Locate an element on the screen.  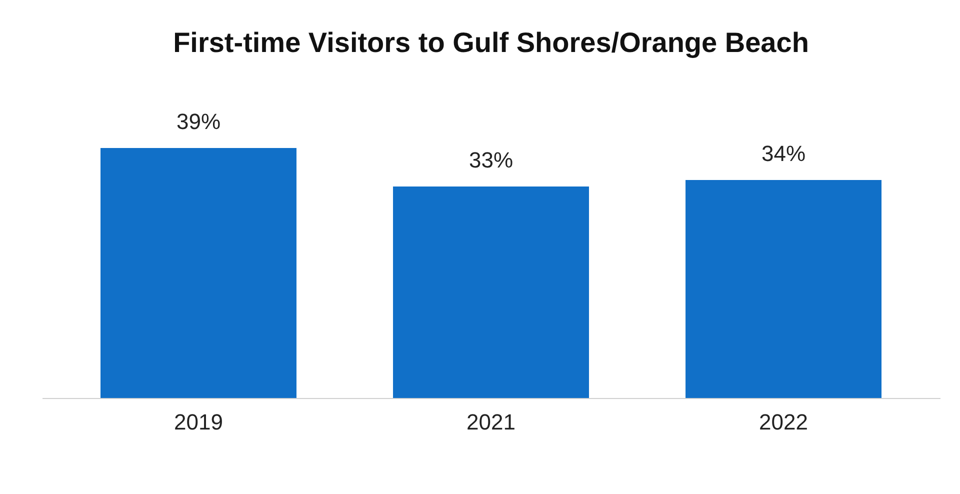
data-label: 33% is located at coordinates (491, 159).